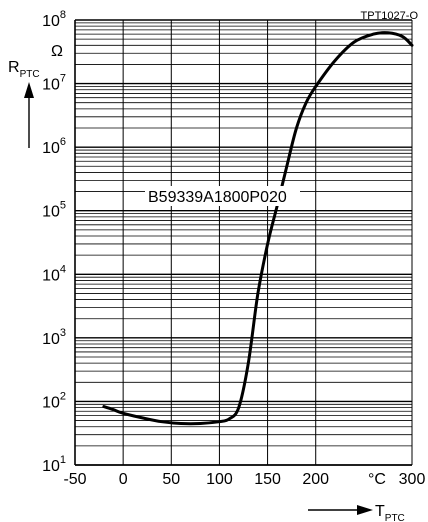 The image size is (428, 522). Describe the element at coordinates (219, 479) in the screenshot. I see `x-tick-label: 100` at that location.